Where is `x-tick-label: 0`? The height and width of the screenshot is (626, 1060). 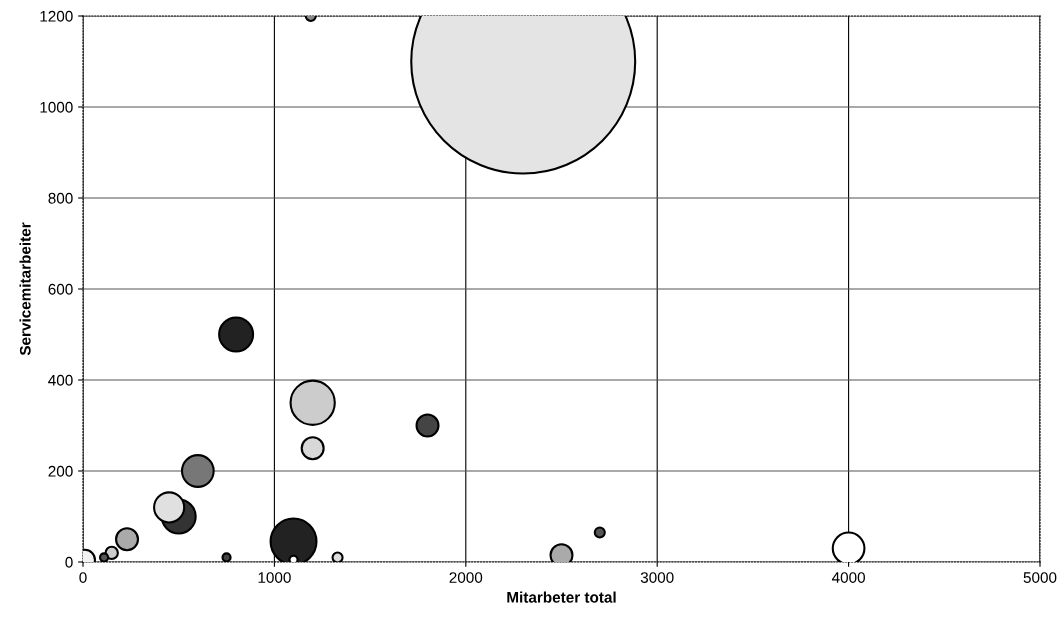 x-tick-label: 0 is located at coordinates (83, 577).